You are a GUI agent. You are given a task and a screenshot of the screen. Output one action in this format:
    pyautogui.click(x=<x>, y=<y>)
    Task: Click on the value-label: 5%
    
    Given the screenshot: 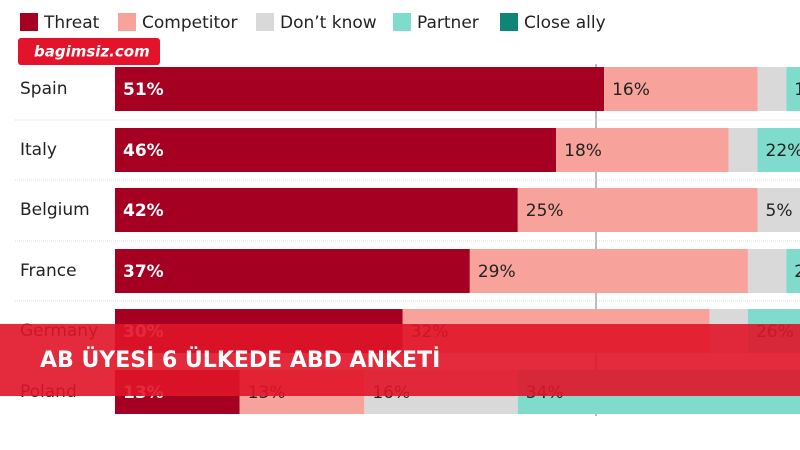 What is the action you would take?
    pyautogui.click(x=779, y=211)
    